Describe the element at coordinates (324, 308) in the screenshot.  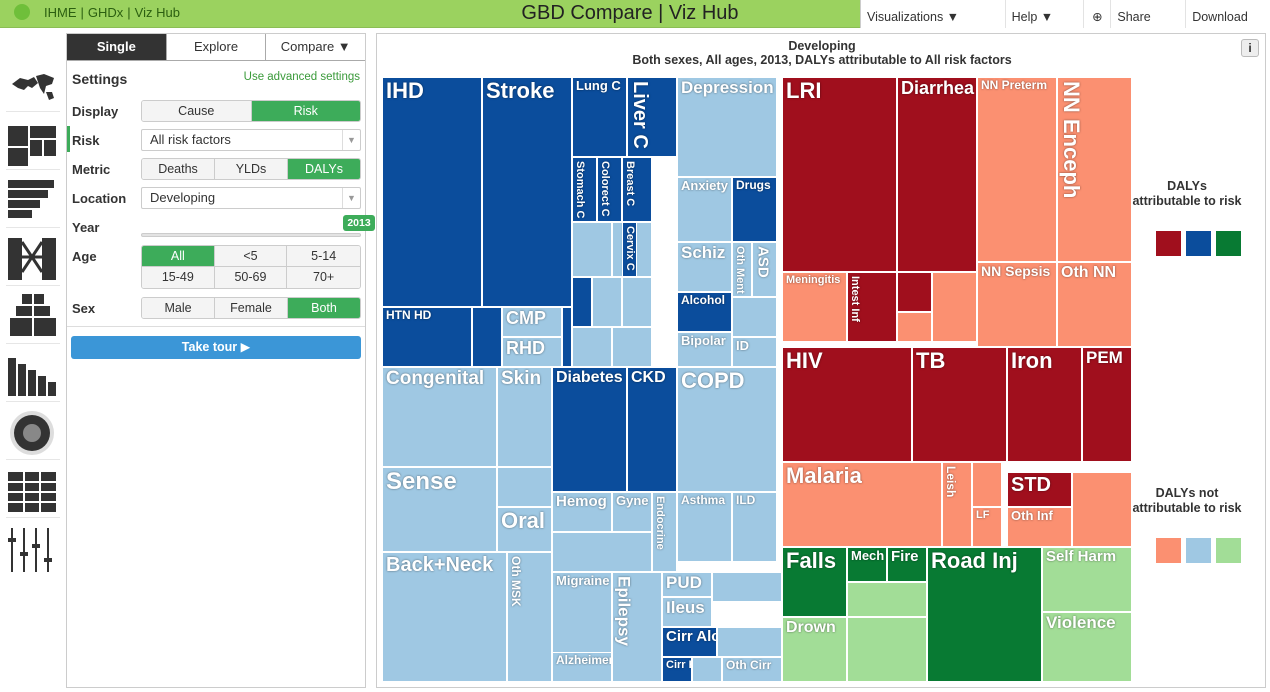
I see `sex-both-button: Both` at that location.